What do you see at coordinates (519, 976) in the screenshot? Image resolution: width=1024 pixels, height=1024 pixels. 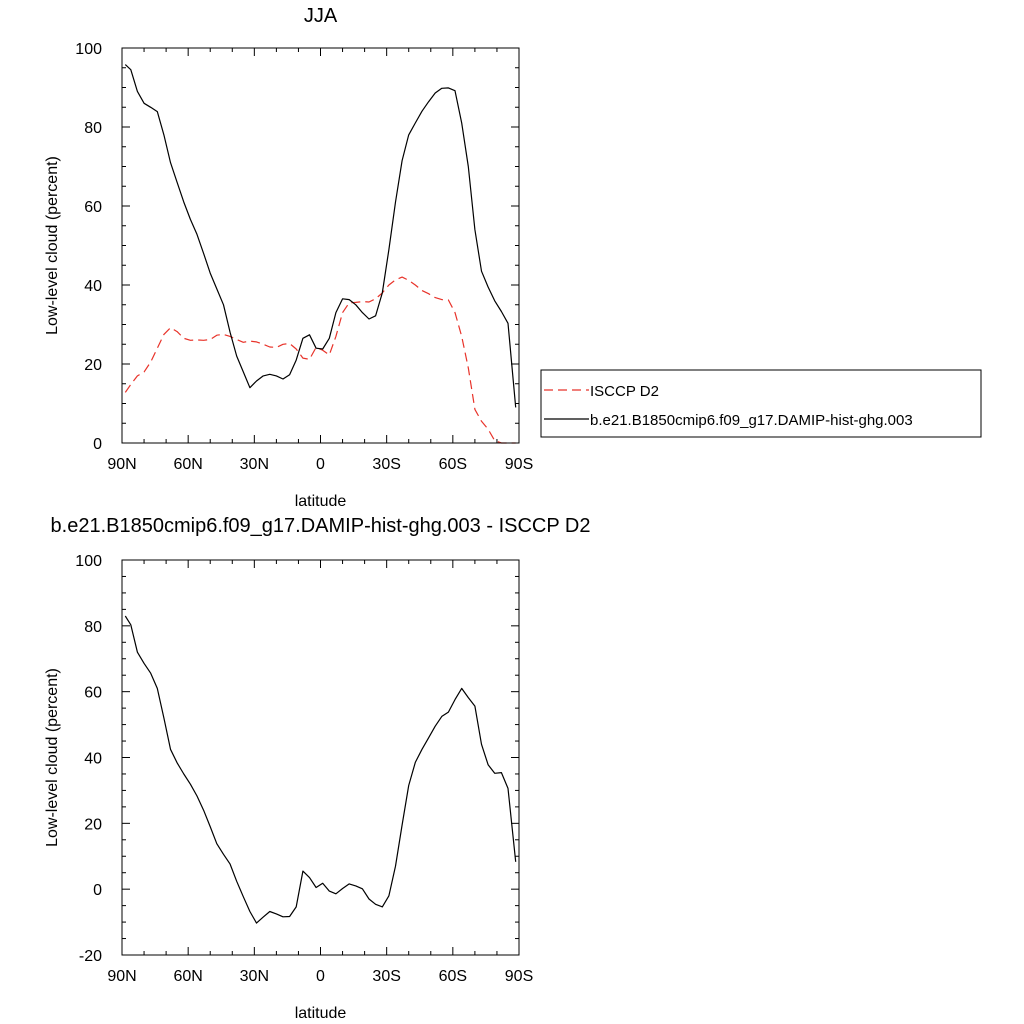 I see `panel-2-x-tick-label: 90S` at bounding box center [519, 976].